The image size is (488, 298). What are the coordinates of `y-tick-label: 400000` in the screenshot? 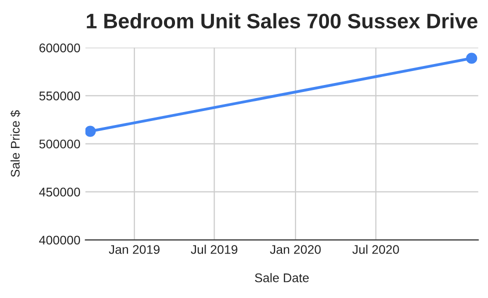 It's located at (59, 240).